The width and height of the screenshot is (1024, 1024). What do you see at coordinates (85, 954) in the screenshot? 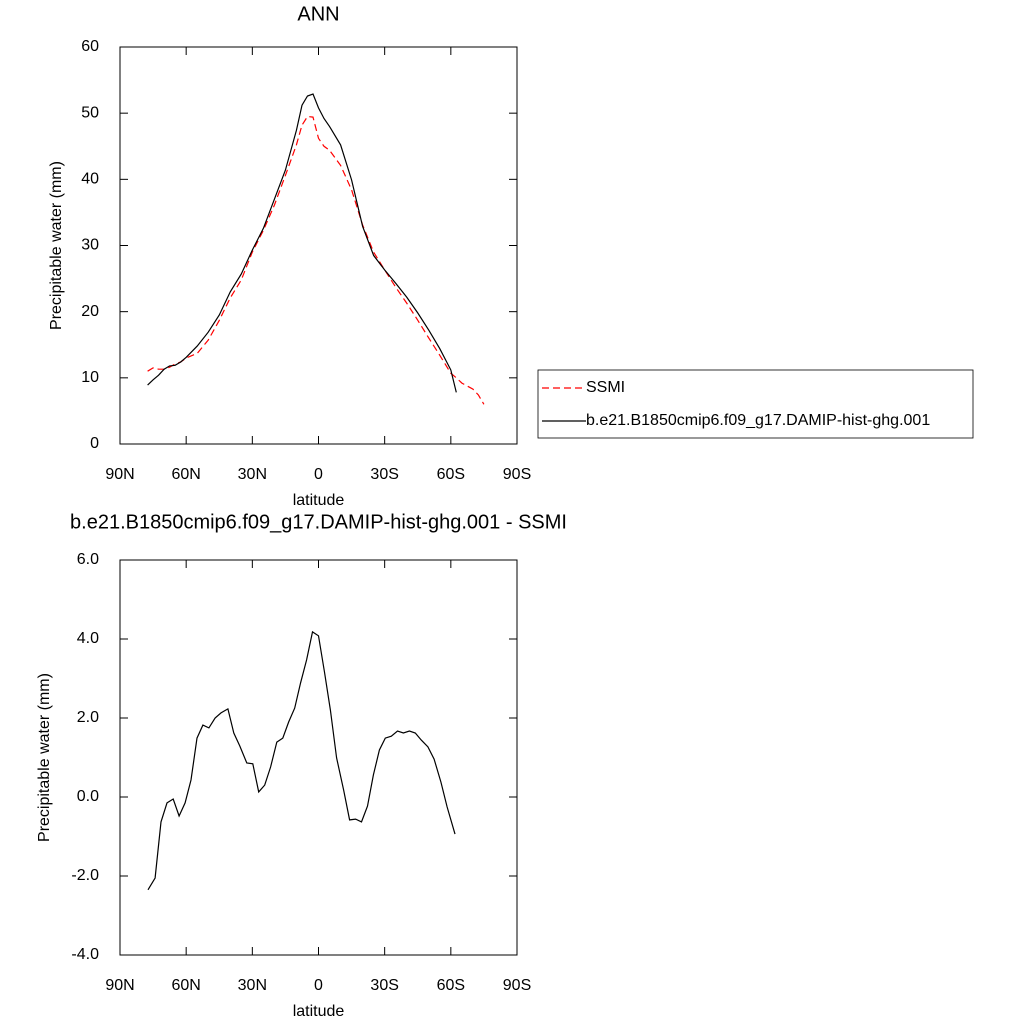
I see `y-tick-label: -4.0` at bounding box center [85, 954].